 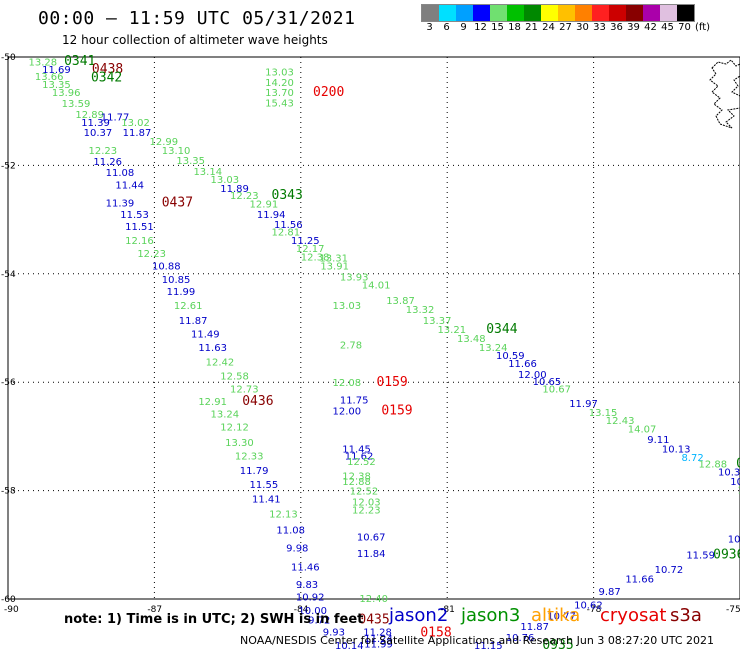 What do you see at coordinates (359, 456) in the screenshot?
I see `wave-height-label: 11.62` at bounding box center [359, 456].